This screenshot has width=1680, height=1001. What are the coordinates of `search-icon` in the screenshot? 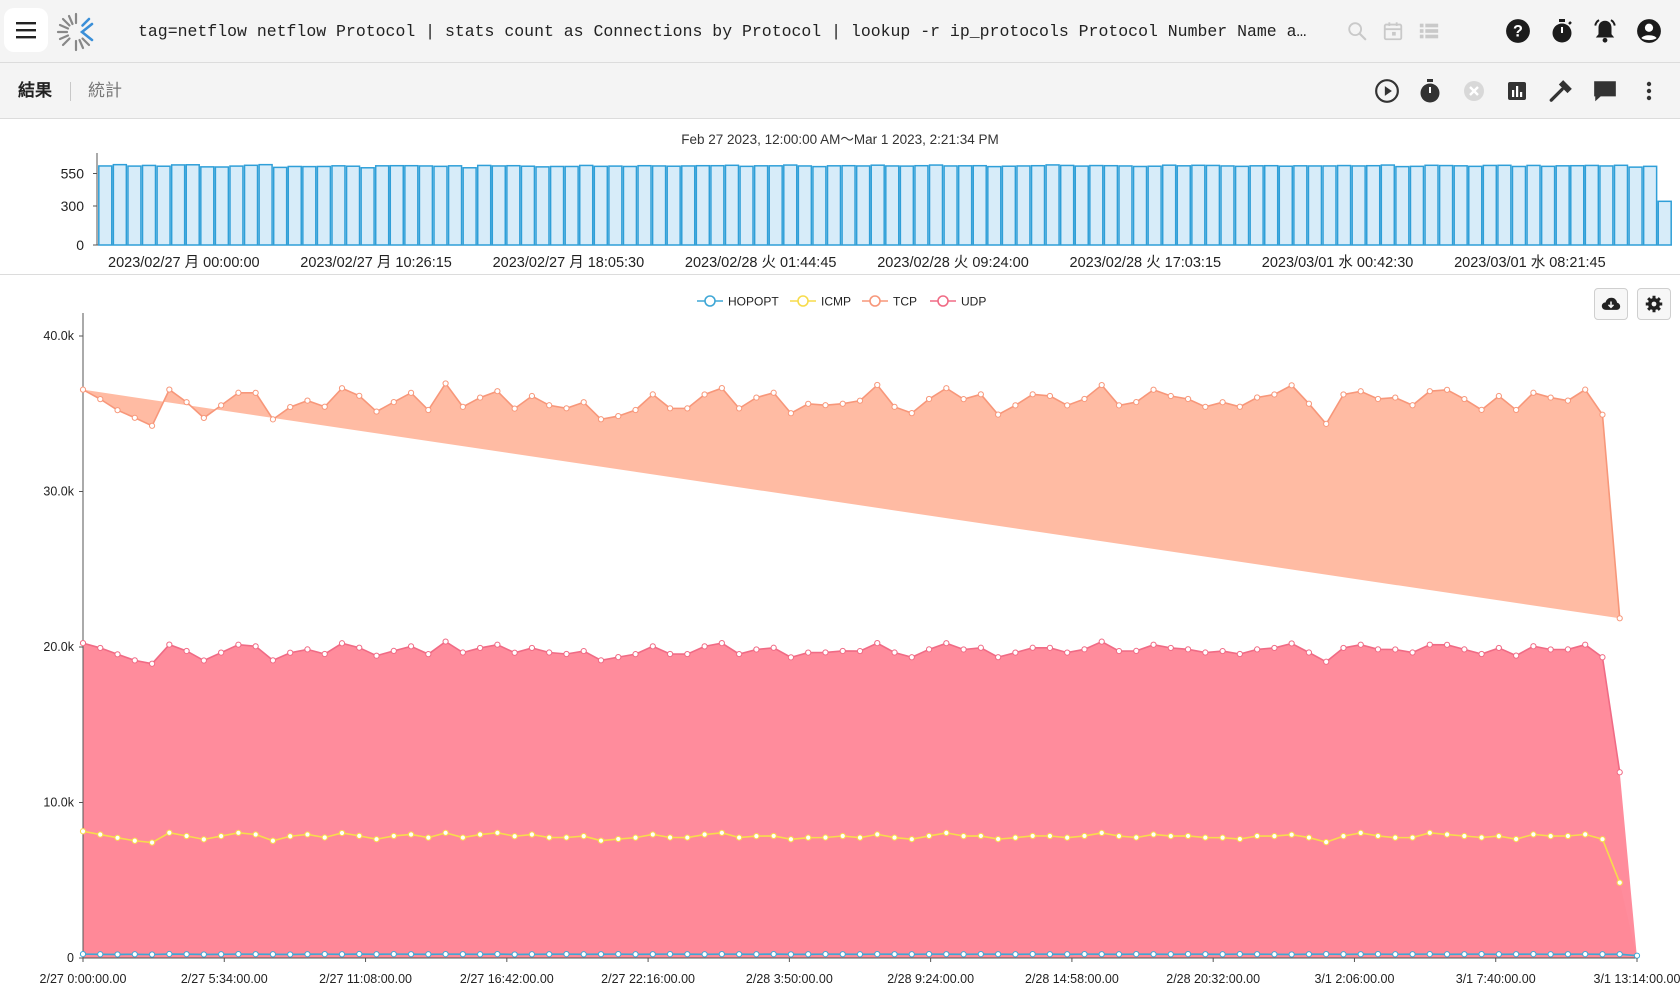 It's located at (1357, 31).